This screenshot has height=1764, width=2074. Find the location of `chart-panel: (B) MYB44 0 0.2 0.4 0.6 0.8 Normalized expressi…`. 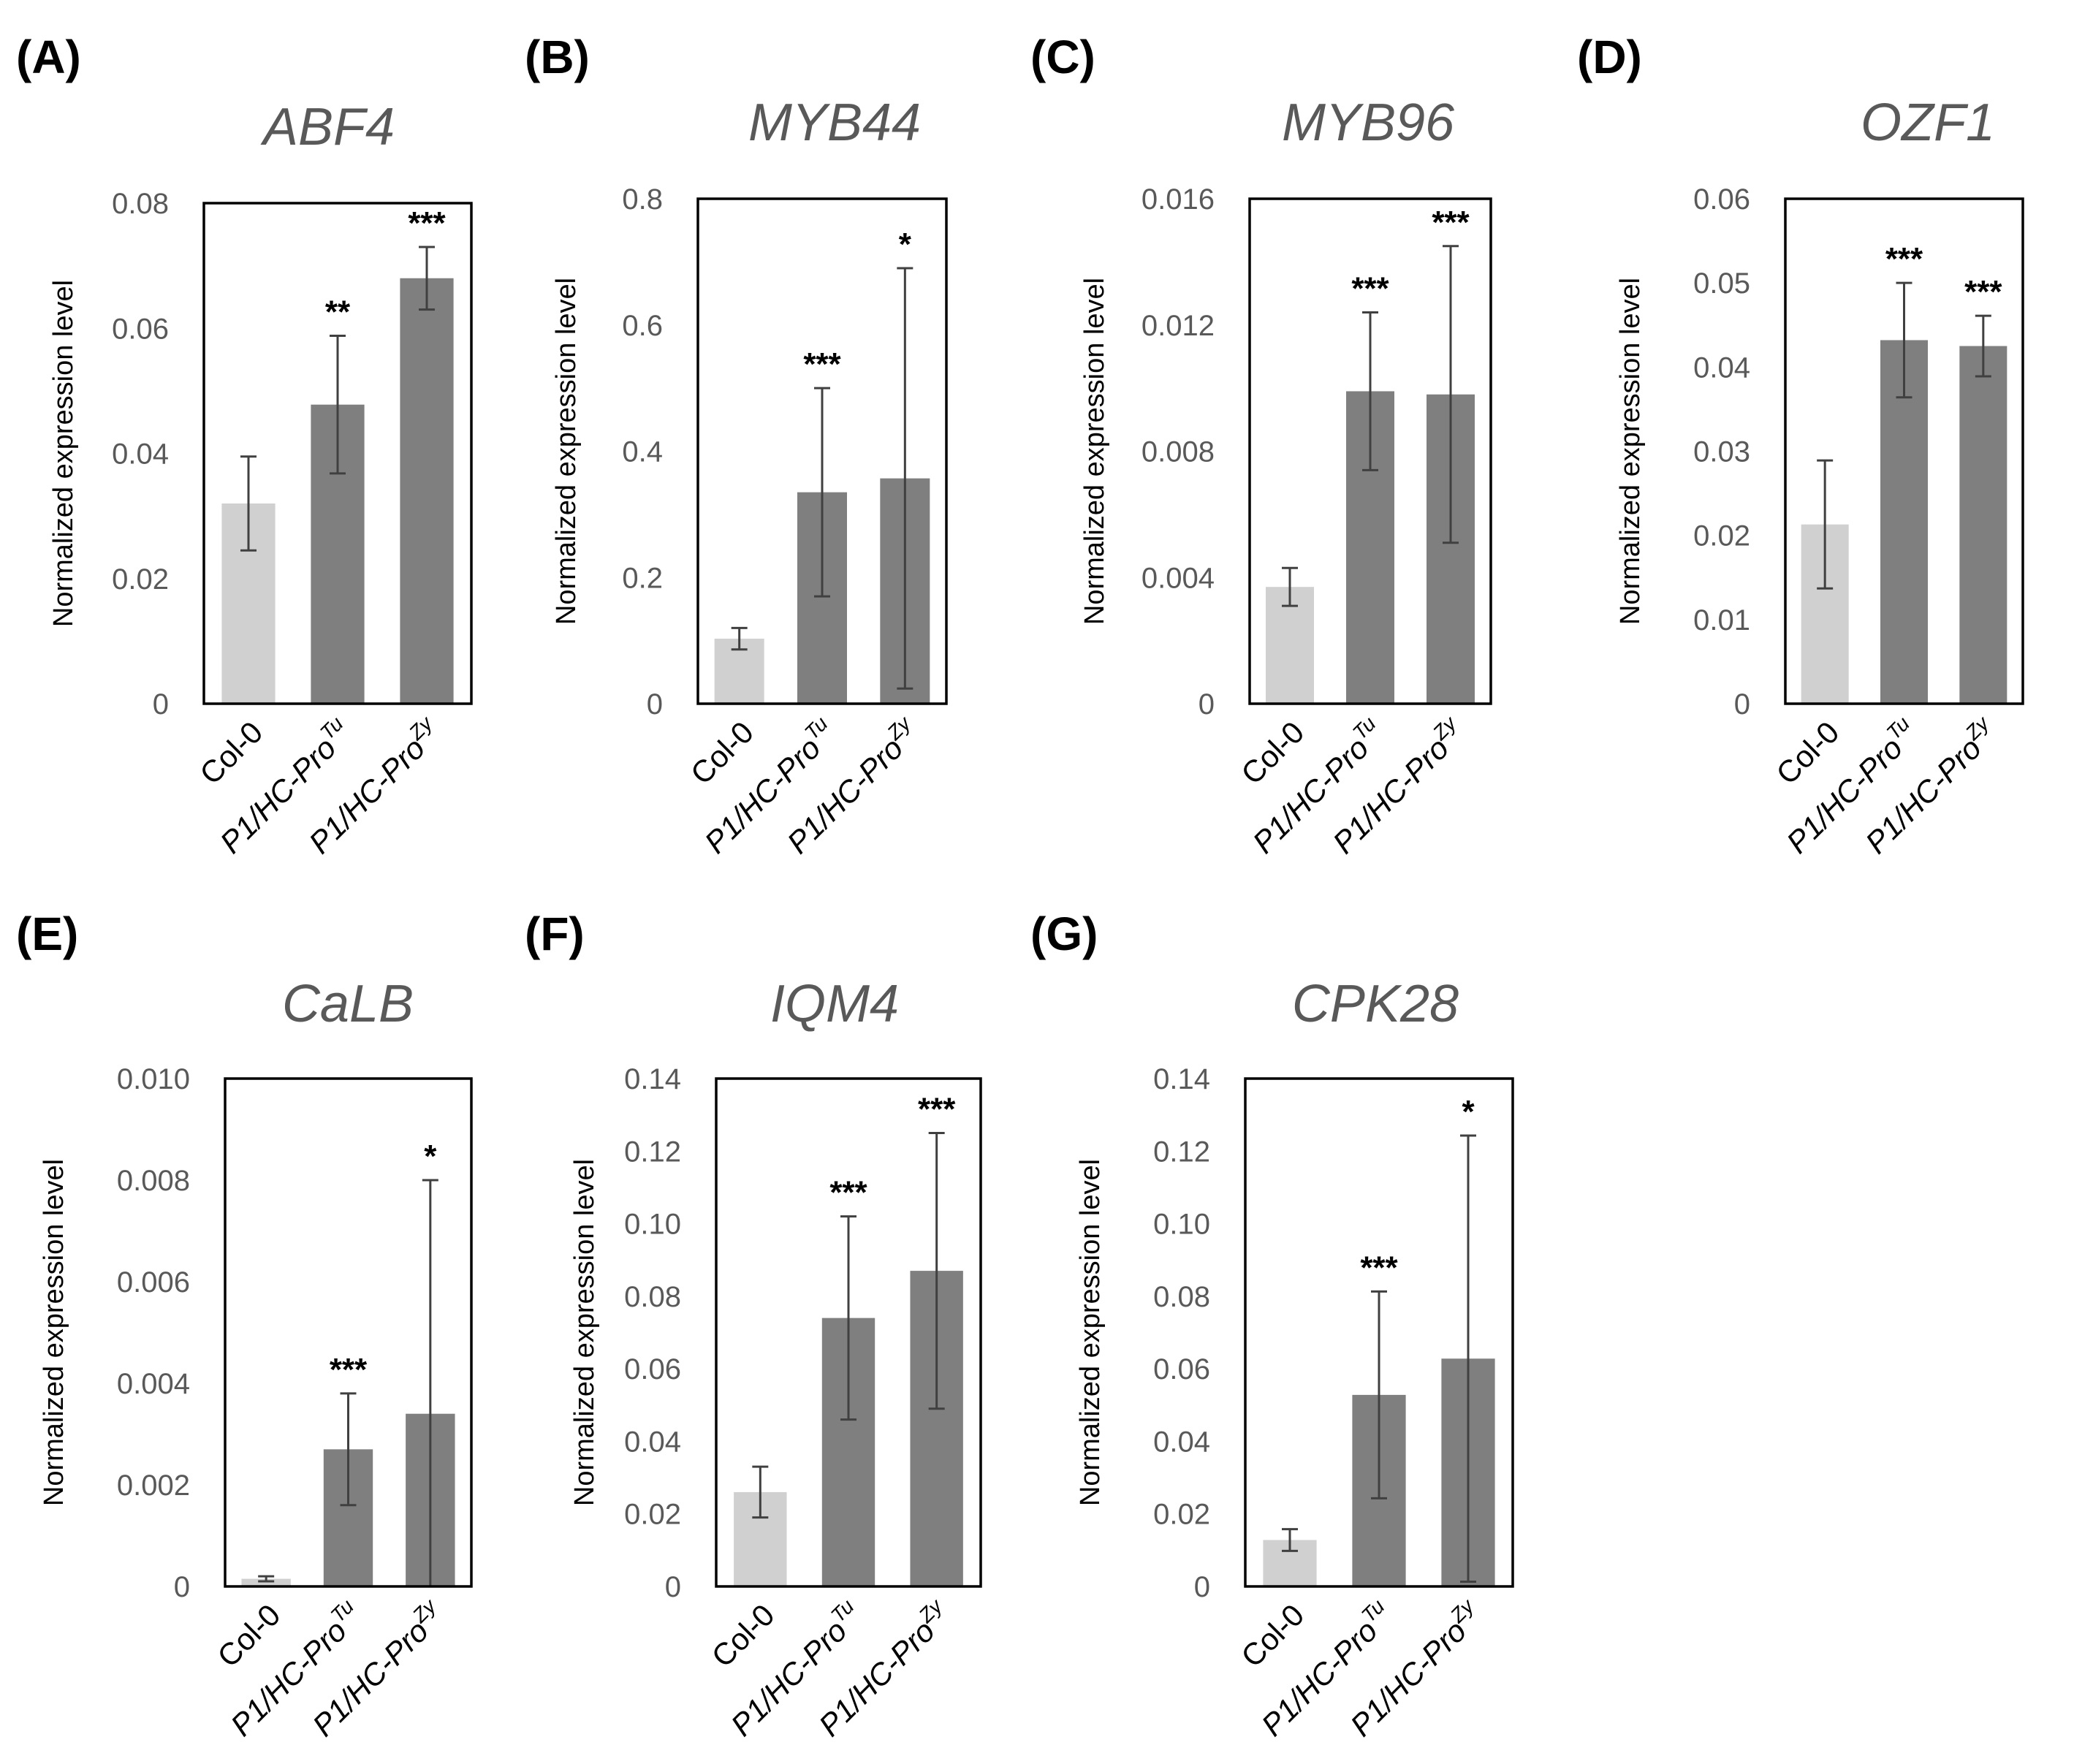

chart-panel: (B) MYB44 0 0.2 0.4 0.6 0.8 Normalized expressi… is located at coordinates (736, 446).